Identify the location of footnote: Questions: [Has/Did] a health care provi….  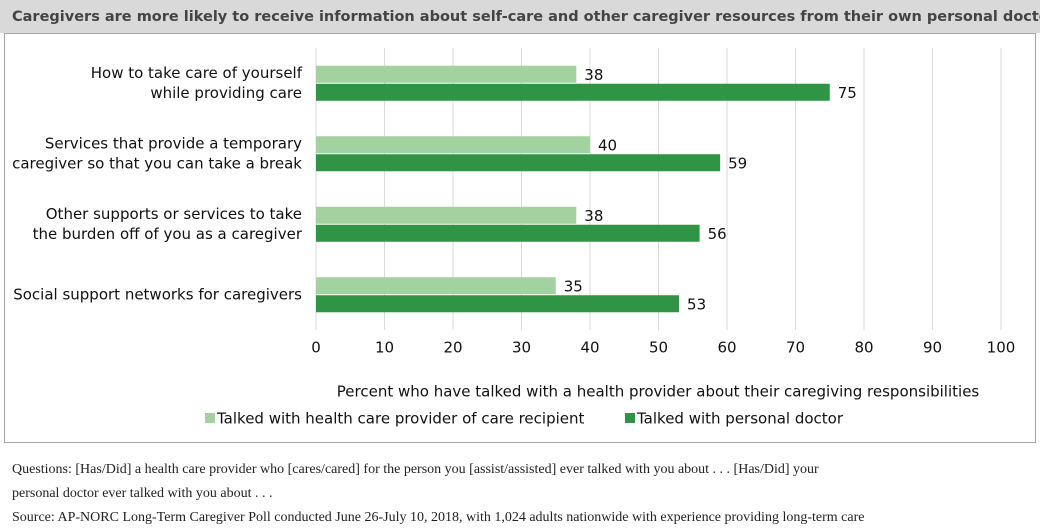
(415, 469).